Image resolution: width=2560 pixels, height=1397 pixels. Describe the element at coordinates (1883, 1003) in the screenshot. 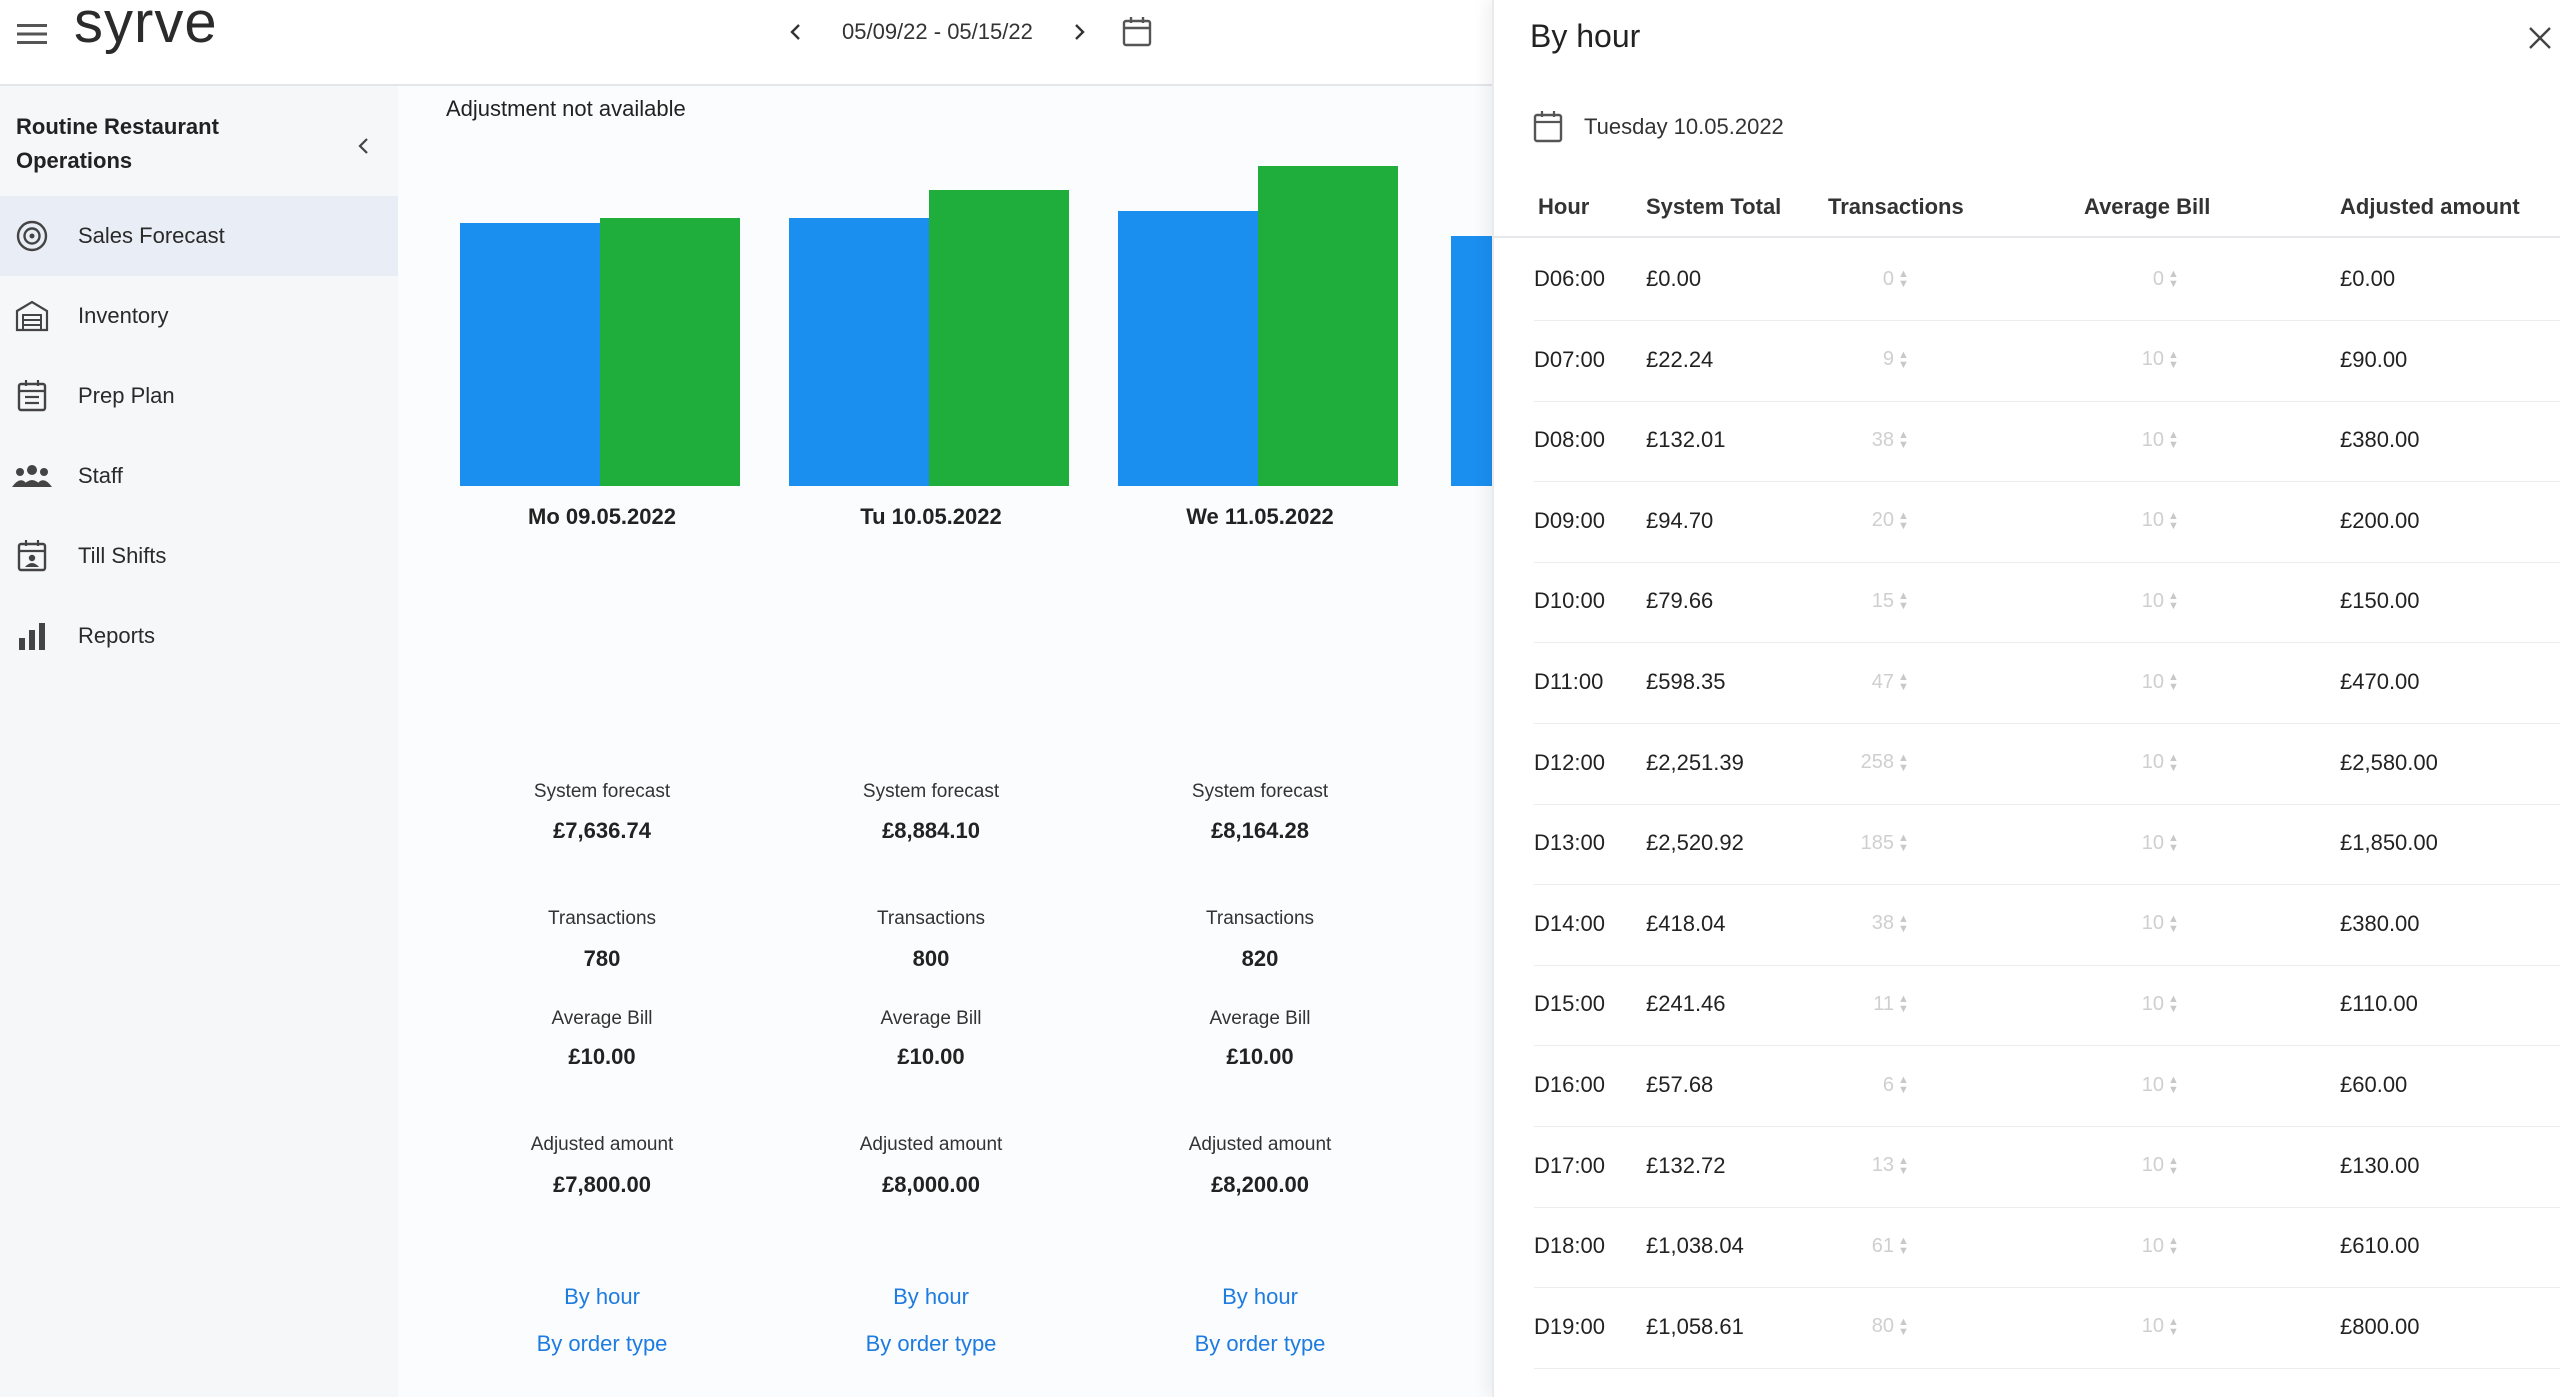

I see `transactions-value: 11` at that location.